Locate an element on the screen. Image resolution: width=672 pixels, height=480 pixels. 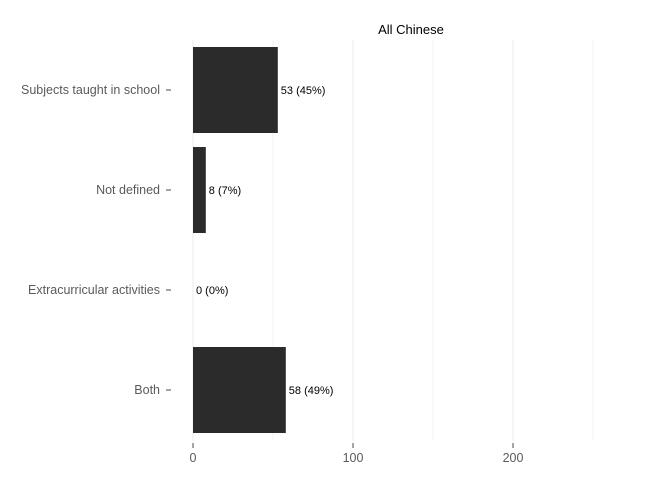
data-label: 53 (45%) is located at coordinates (303, 91).